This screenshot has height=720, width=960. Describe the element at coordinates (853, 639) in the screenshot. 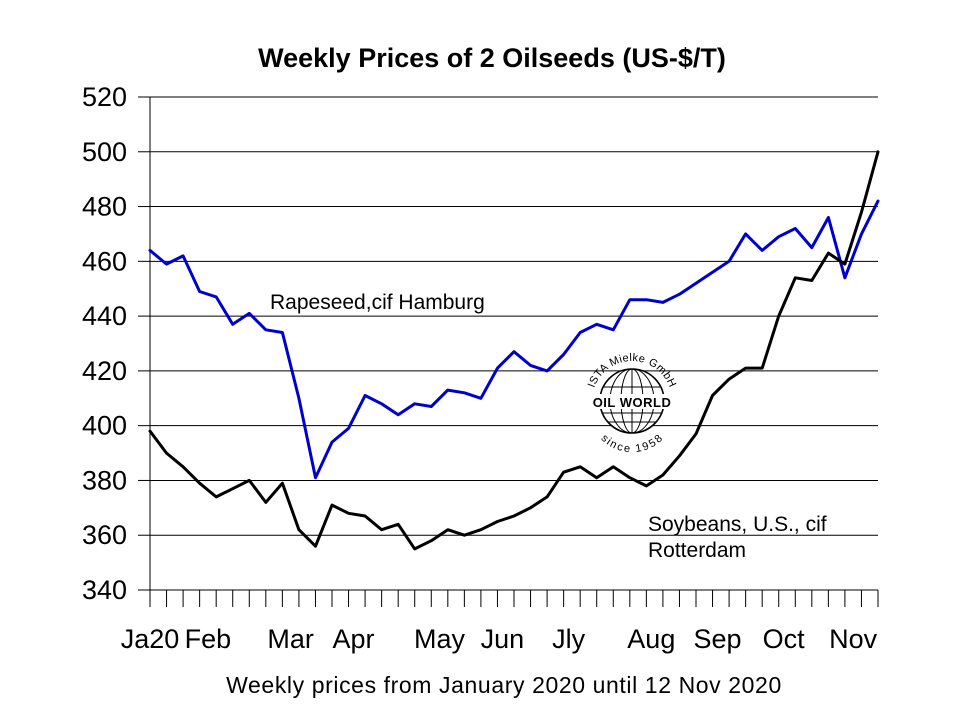

I see `x-tick-label: Nov` at that location.